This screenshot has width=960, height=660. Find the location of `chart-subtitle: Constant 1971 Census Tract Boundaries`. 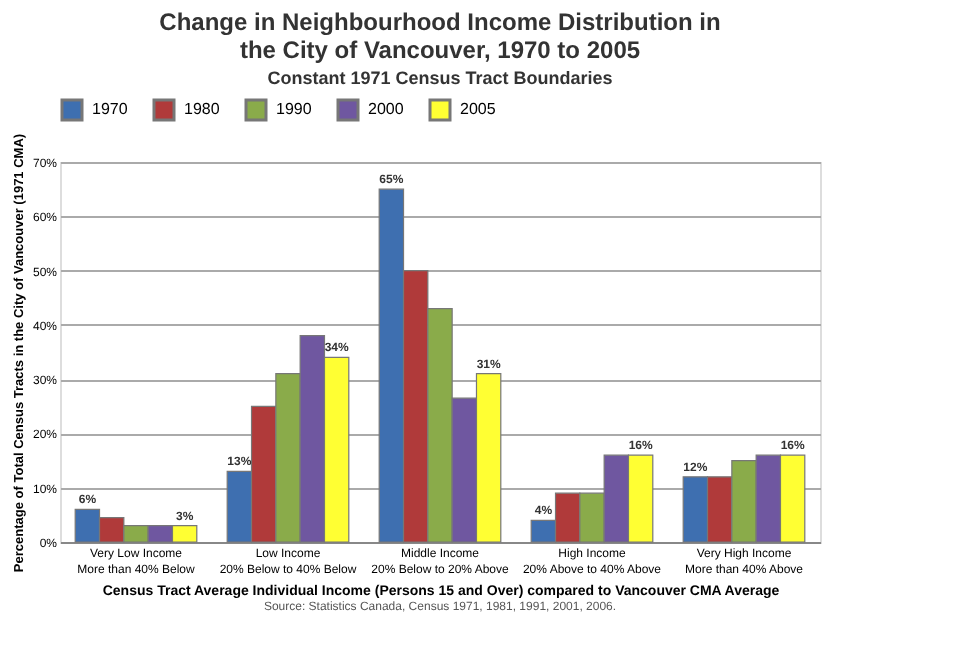

chart-subtitle: Constant 1971 Census Tract Boundaries is located at coordinates (440, 78).